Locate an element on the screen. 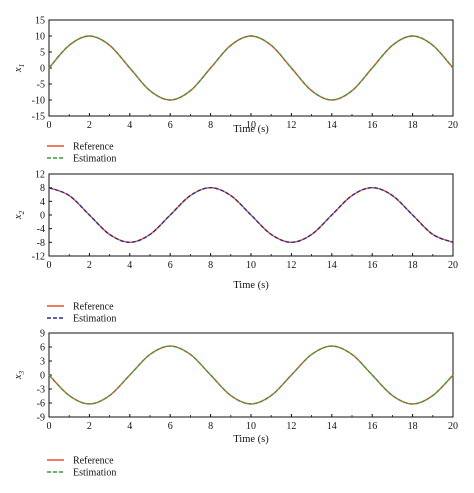 The height and width of the screenshot is (493, 474). y-tick-label: 15 is located at coordinates (40, 21).